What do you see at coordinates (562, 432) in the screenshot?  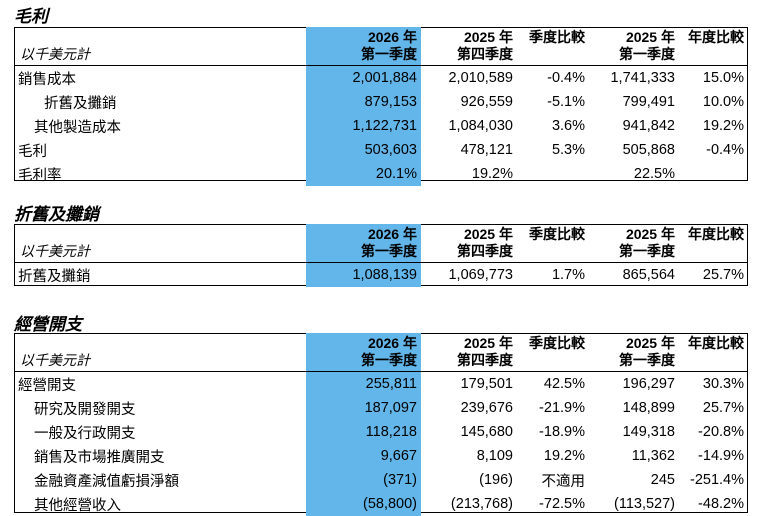 I see `cell-value: -18.9%` at bounding box center [562, 432].